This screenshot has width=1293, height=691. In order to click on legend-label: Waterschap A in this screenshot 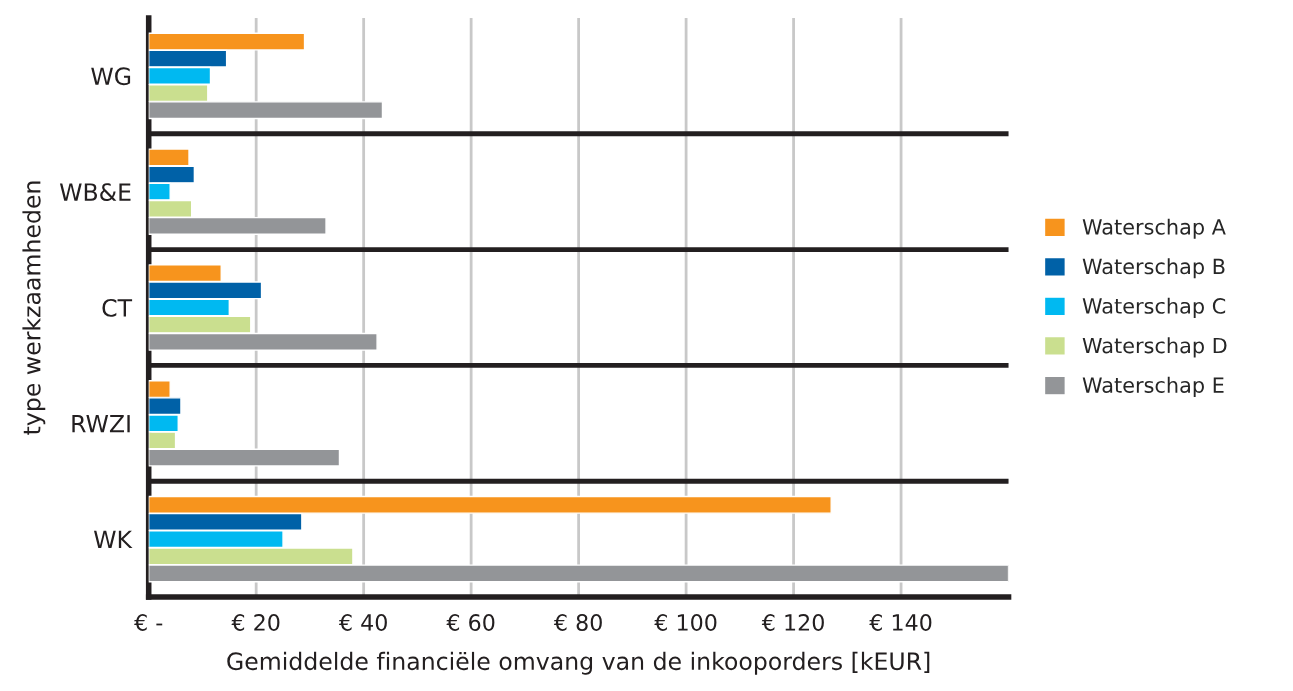, I will do `click(1154, 228)`.